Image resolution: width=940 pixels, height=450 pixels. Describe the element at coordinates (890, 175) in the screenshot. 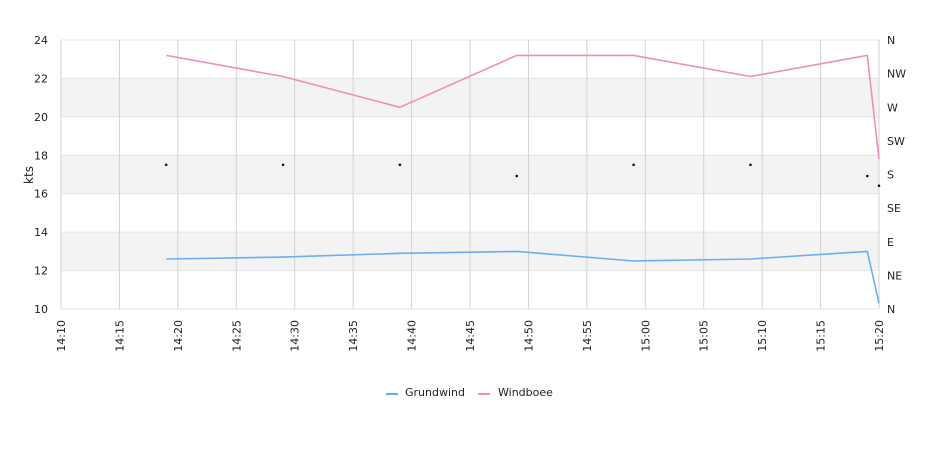

I see `direction-tick-label: S` at that location.